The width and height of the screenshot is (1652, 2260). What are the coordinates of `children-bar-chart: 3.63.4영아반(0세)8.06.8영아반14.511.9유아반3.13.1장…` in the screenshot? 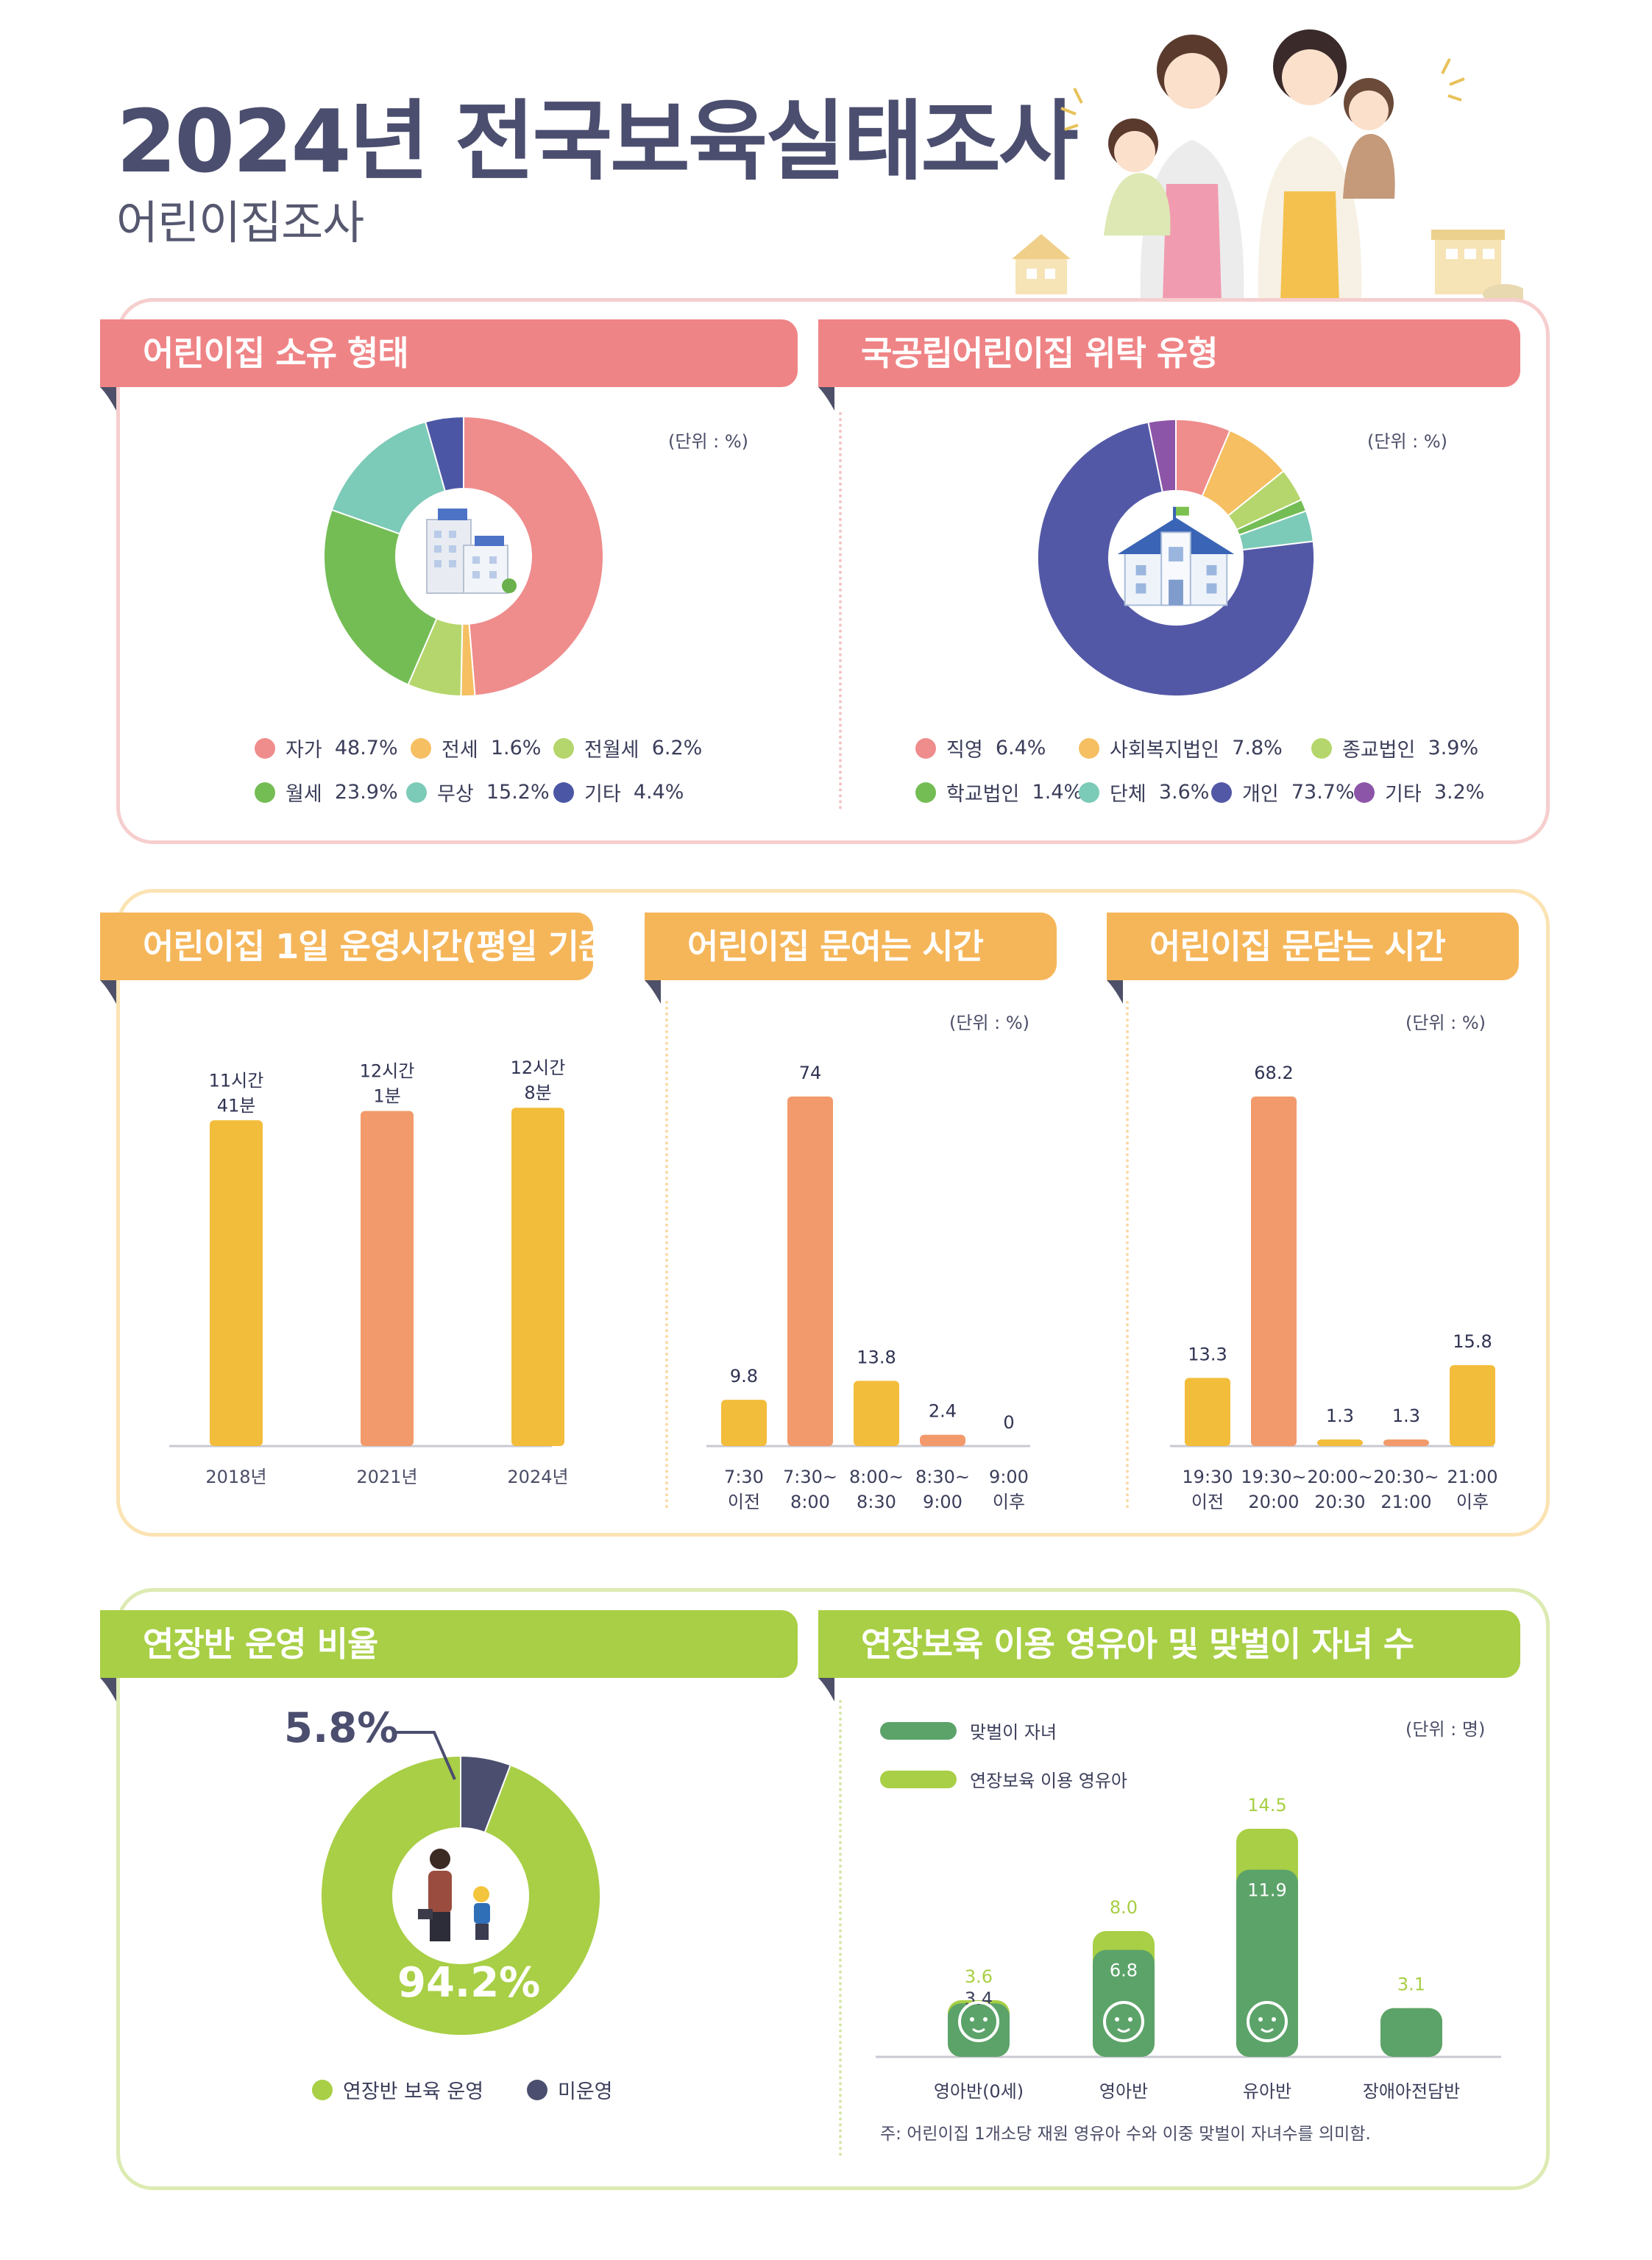 It's located at (1188, 1948).